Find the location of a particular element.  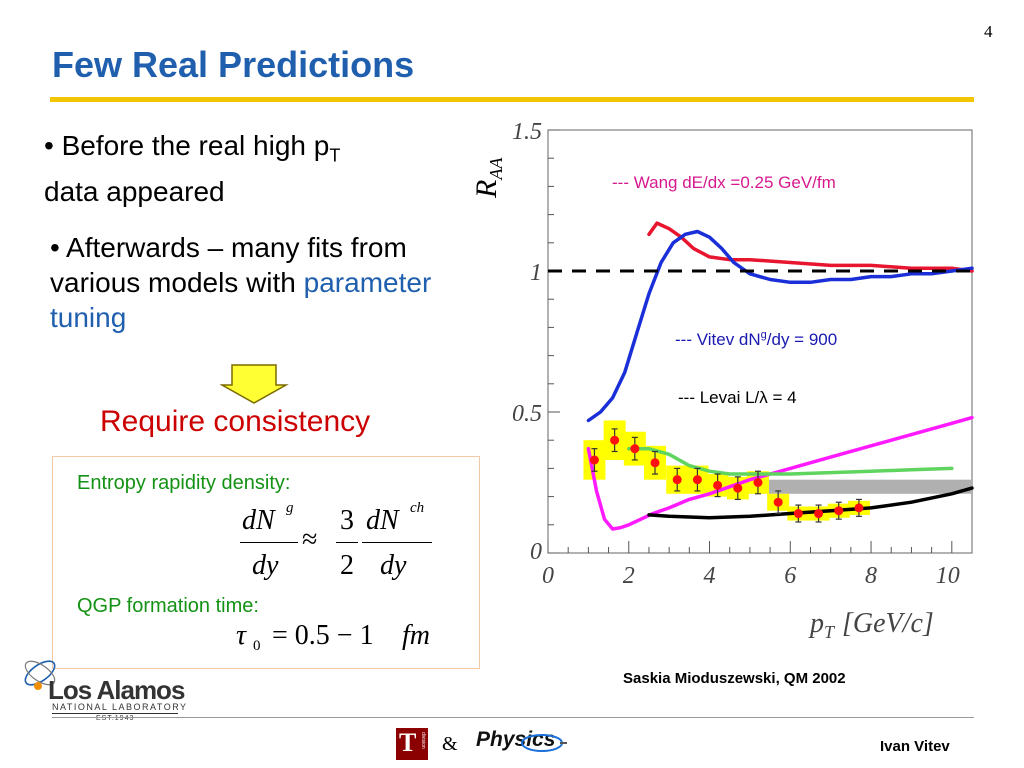

y-tick-label: 1 is located at coordinates (536, 273).